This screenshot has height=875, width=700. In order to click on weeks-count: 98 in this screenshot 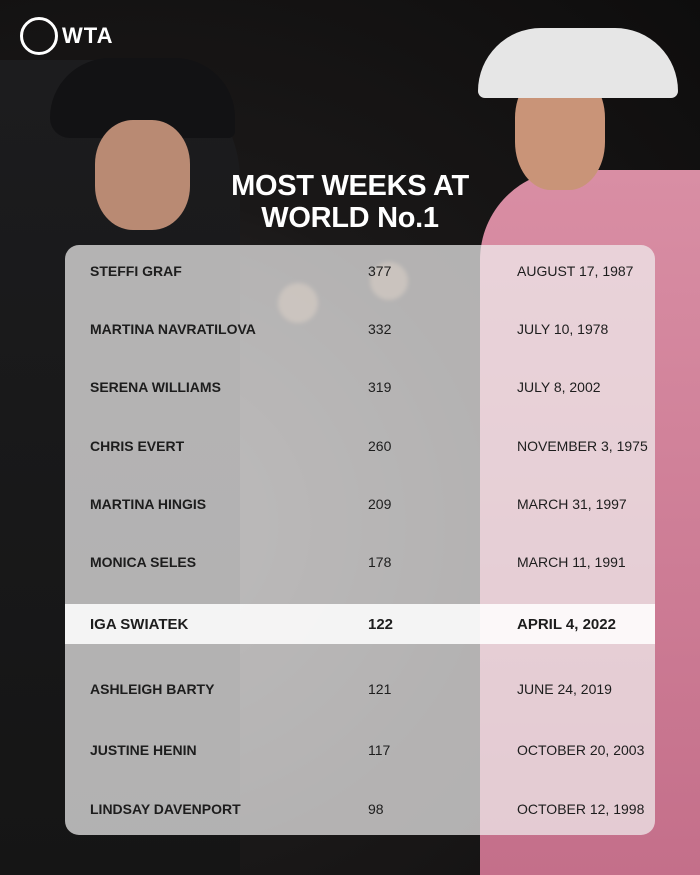, I will do `click(376, 809)`.